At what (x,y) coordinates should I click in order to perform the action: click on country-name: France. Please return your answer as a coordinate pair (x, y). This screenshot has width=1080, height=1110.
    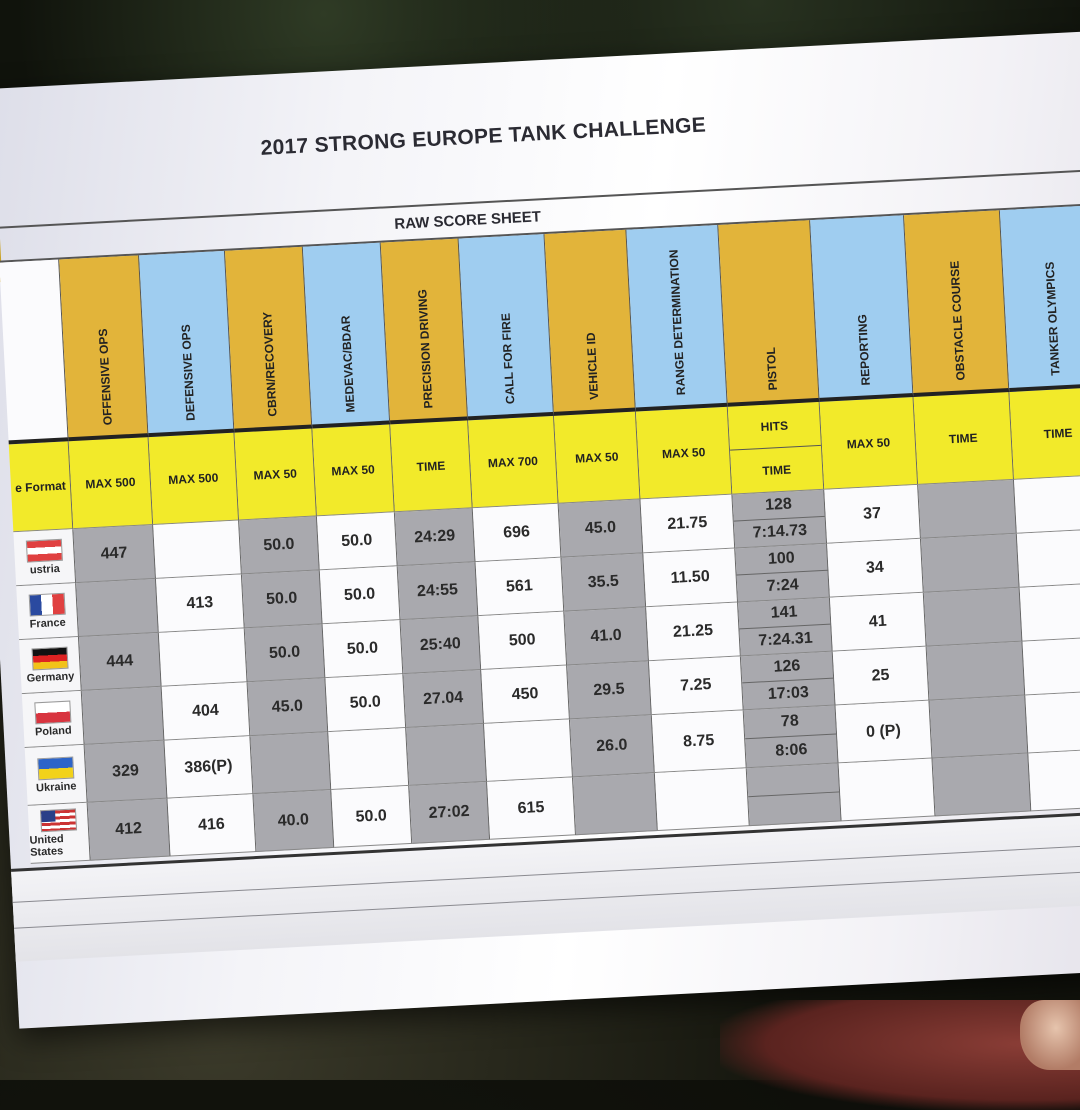
    Looking at the image, I should click on (48, 623).